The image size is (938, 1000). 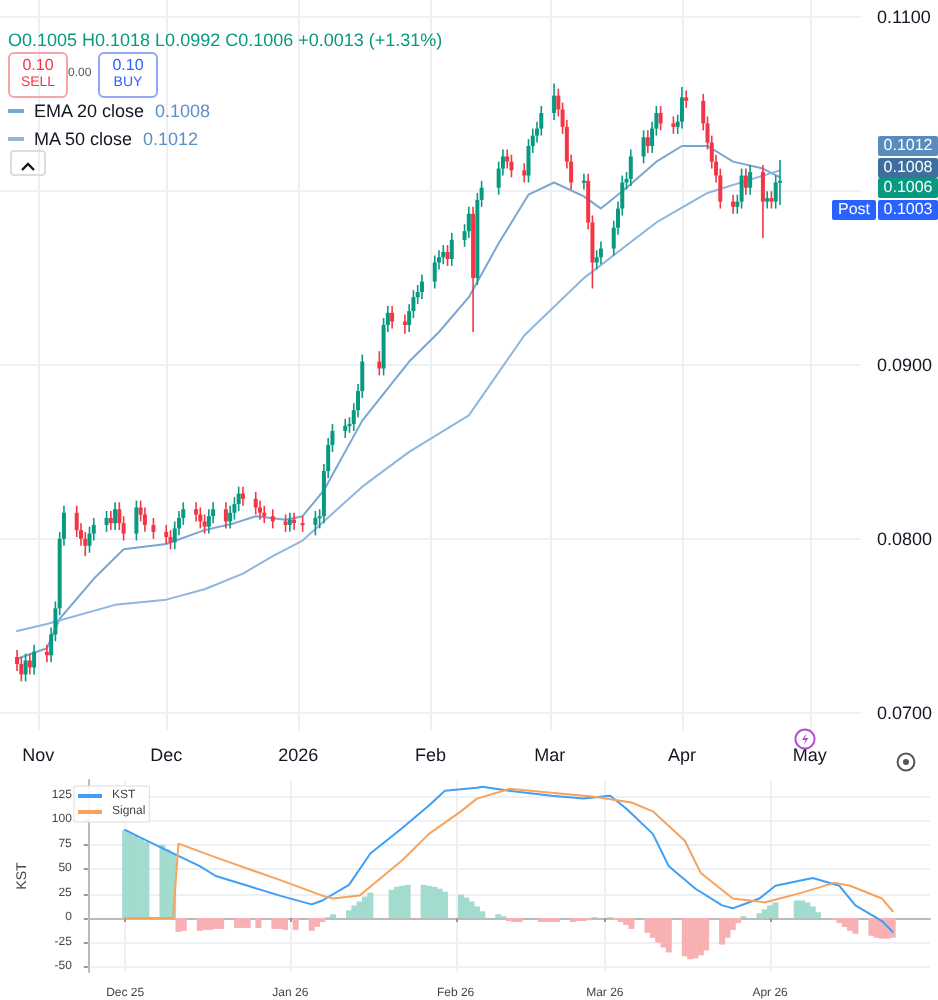 What do you see at coordinates (39, 755) in the screenshot?
I see `x-tick-label: Nov` at bounding box center [39, 755].